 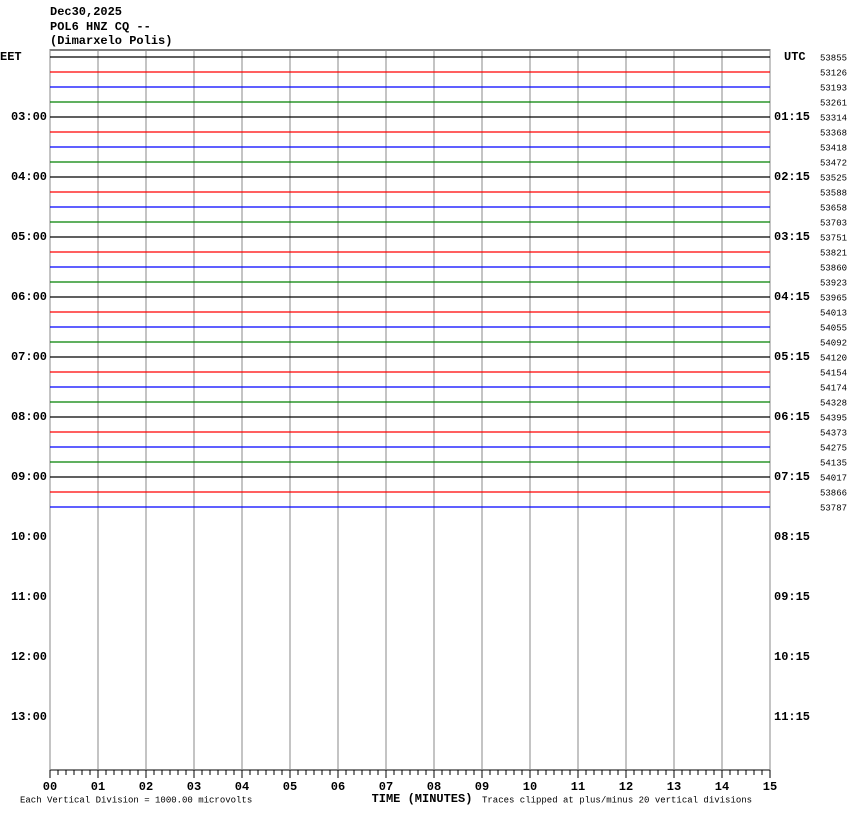 I want to click on x-tick-label: 02, so click(x=146, y=787).